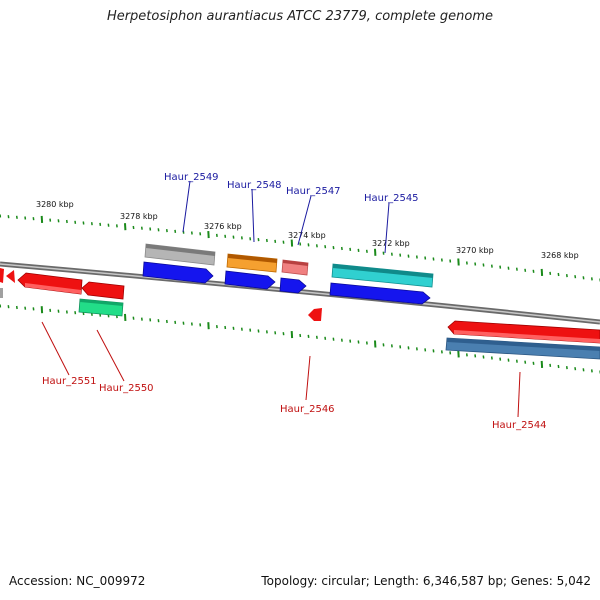 The height and width of the screenshot is (600, 600). What do you see at coordinates (391, 243) in the screenshot?
I see `scale-label-3272: 3272 kbp` at bounding box center [391, 243].